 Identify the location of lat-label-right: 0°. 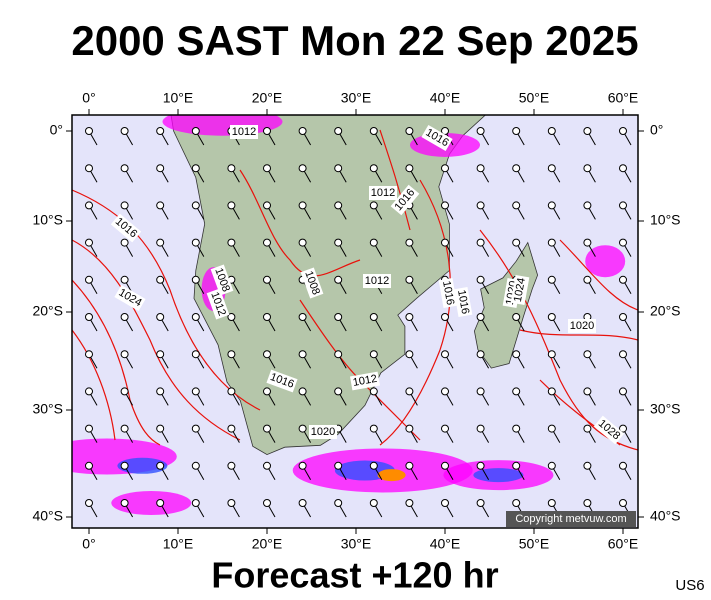
(656, 130).